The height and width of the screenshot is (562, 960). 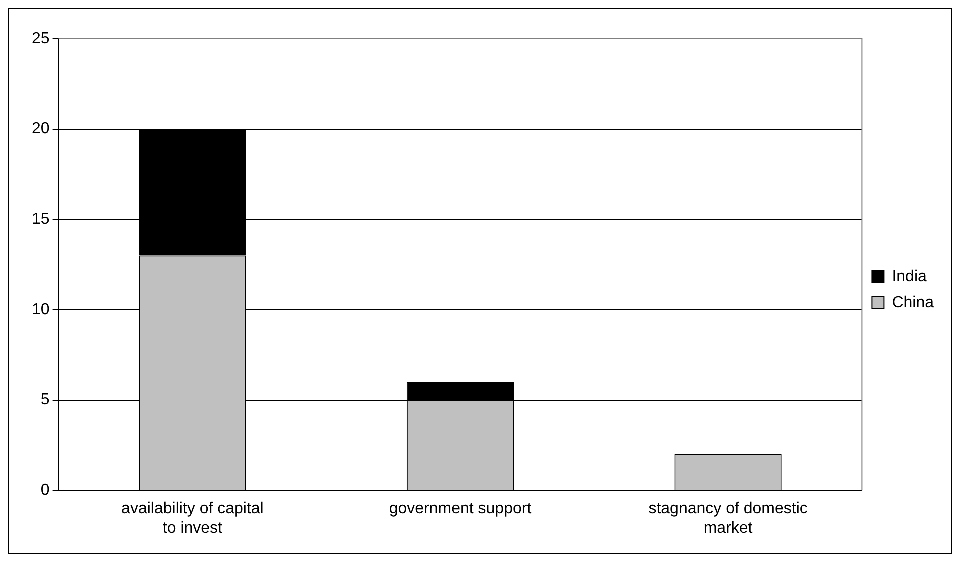 I want to click on y-tick-label: 25, so click(x=41, y=39).